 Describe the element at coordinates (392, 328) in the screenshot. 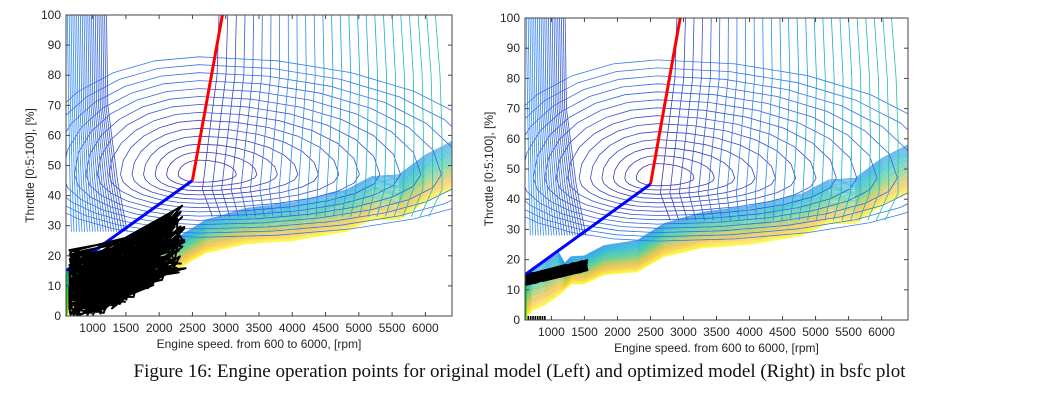

I see `x-tick-label: 5500` at that location.